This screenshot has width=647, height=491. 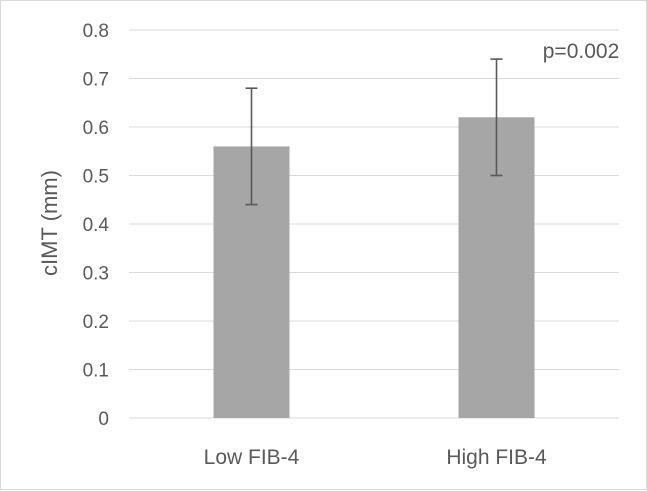 I want to click on error-bars, so click(x=374, y=132).